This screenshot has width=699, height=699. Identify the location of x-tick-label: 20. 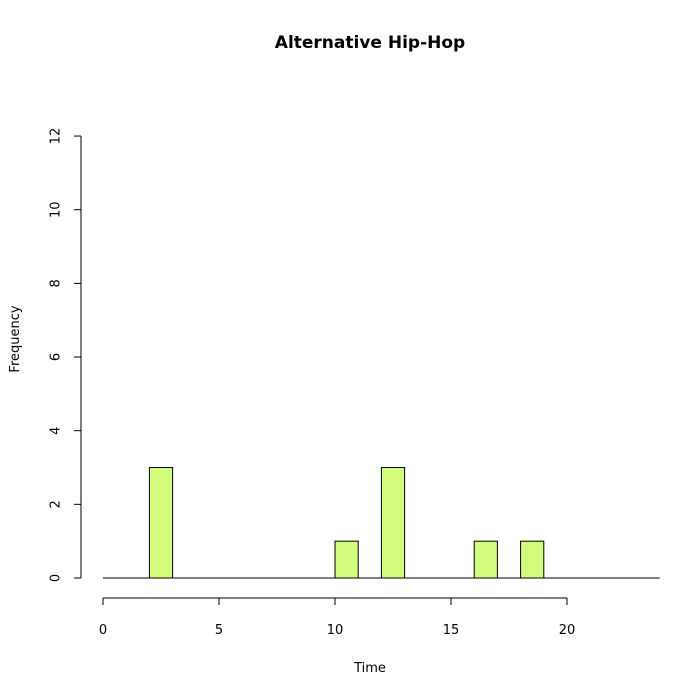
(567, 630).